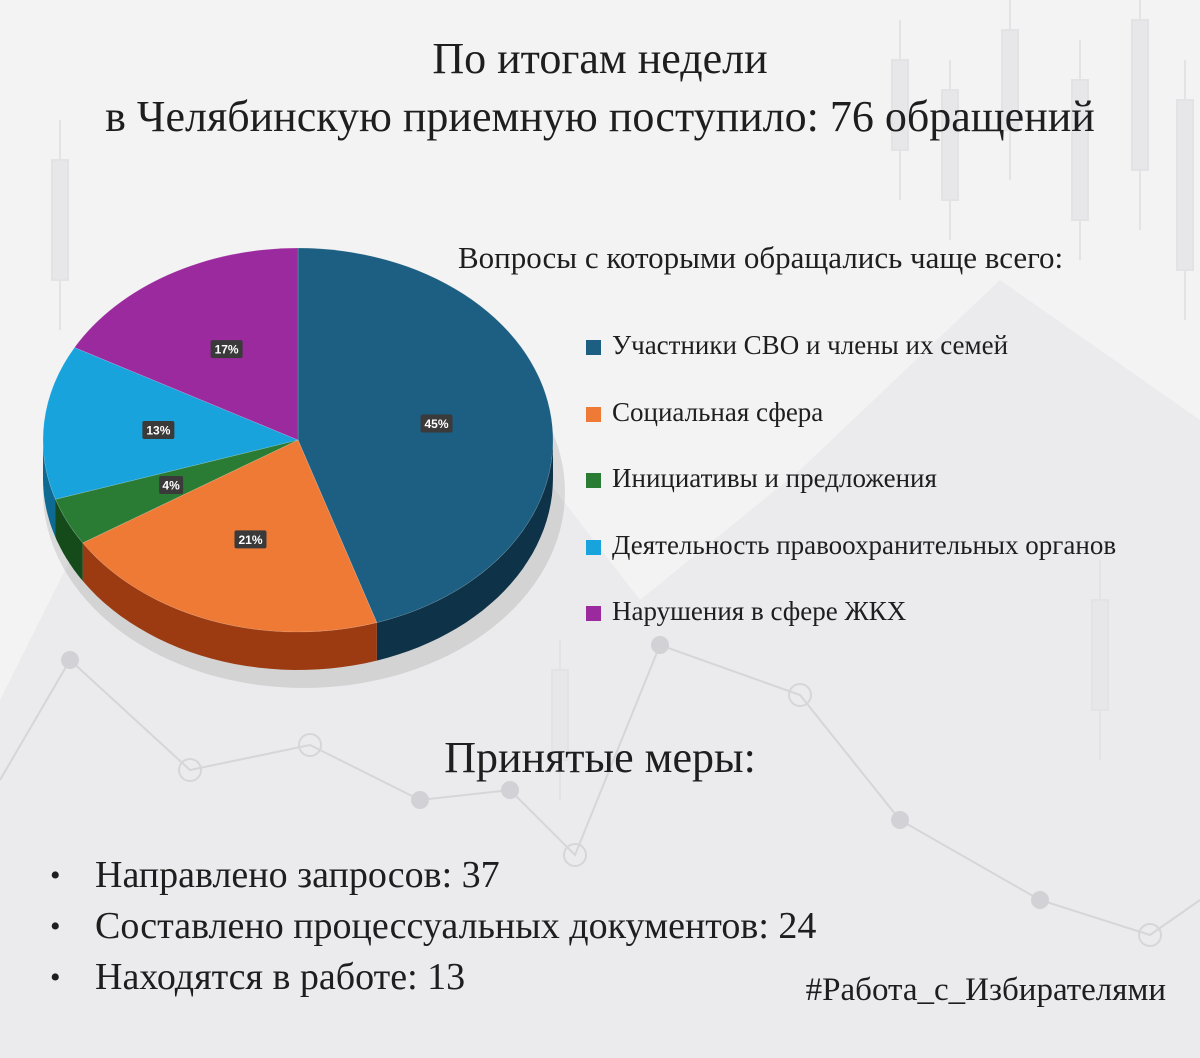  Describe the element at coordinates (985, 990) in the screenshot. I see `hashtag: #Работа_с_Избирателями` at that location.